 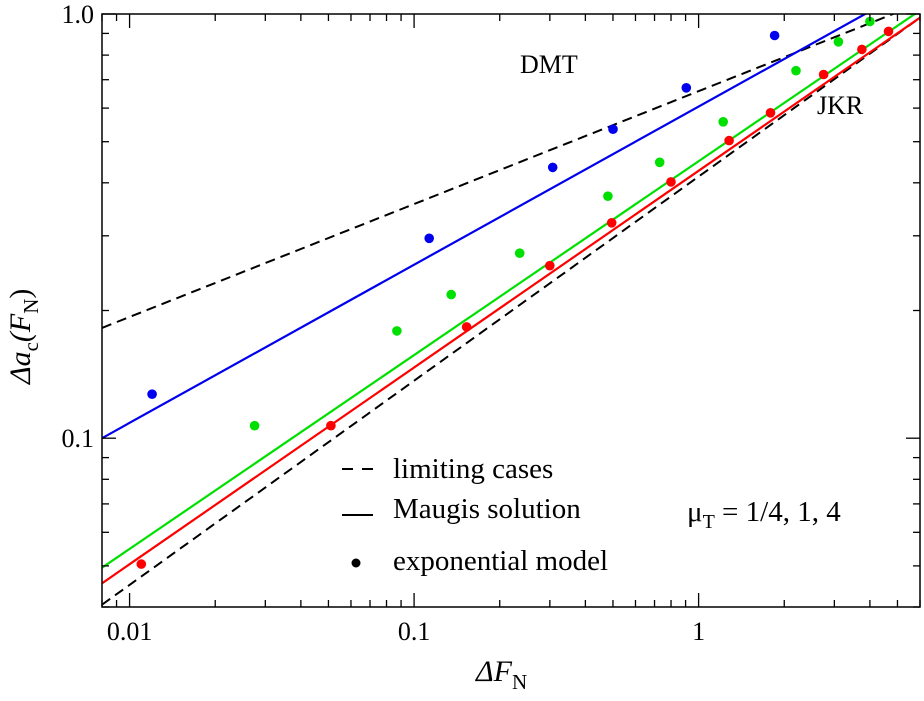 I want to click on mu-symbol: μ, so click(x=695, y=512).